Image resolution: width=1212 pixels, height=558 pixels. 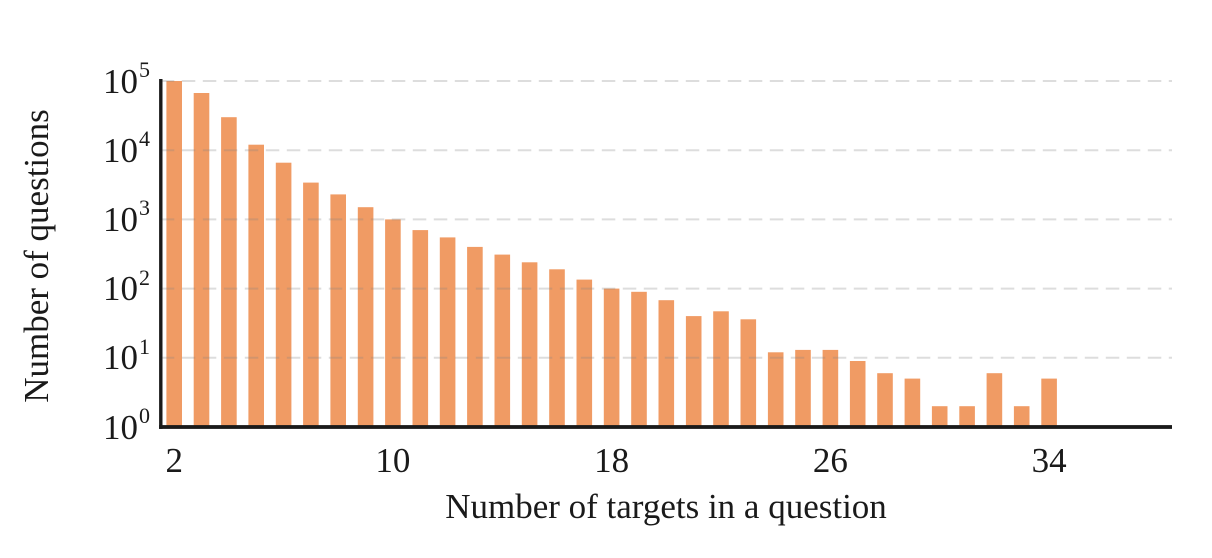 I want to click on x-axis-title: Number of targets in a question, so click(x=666, y=506).